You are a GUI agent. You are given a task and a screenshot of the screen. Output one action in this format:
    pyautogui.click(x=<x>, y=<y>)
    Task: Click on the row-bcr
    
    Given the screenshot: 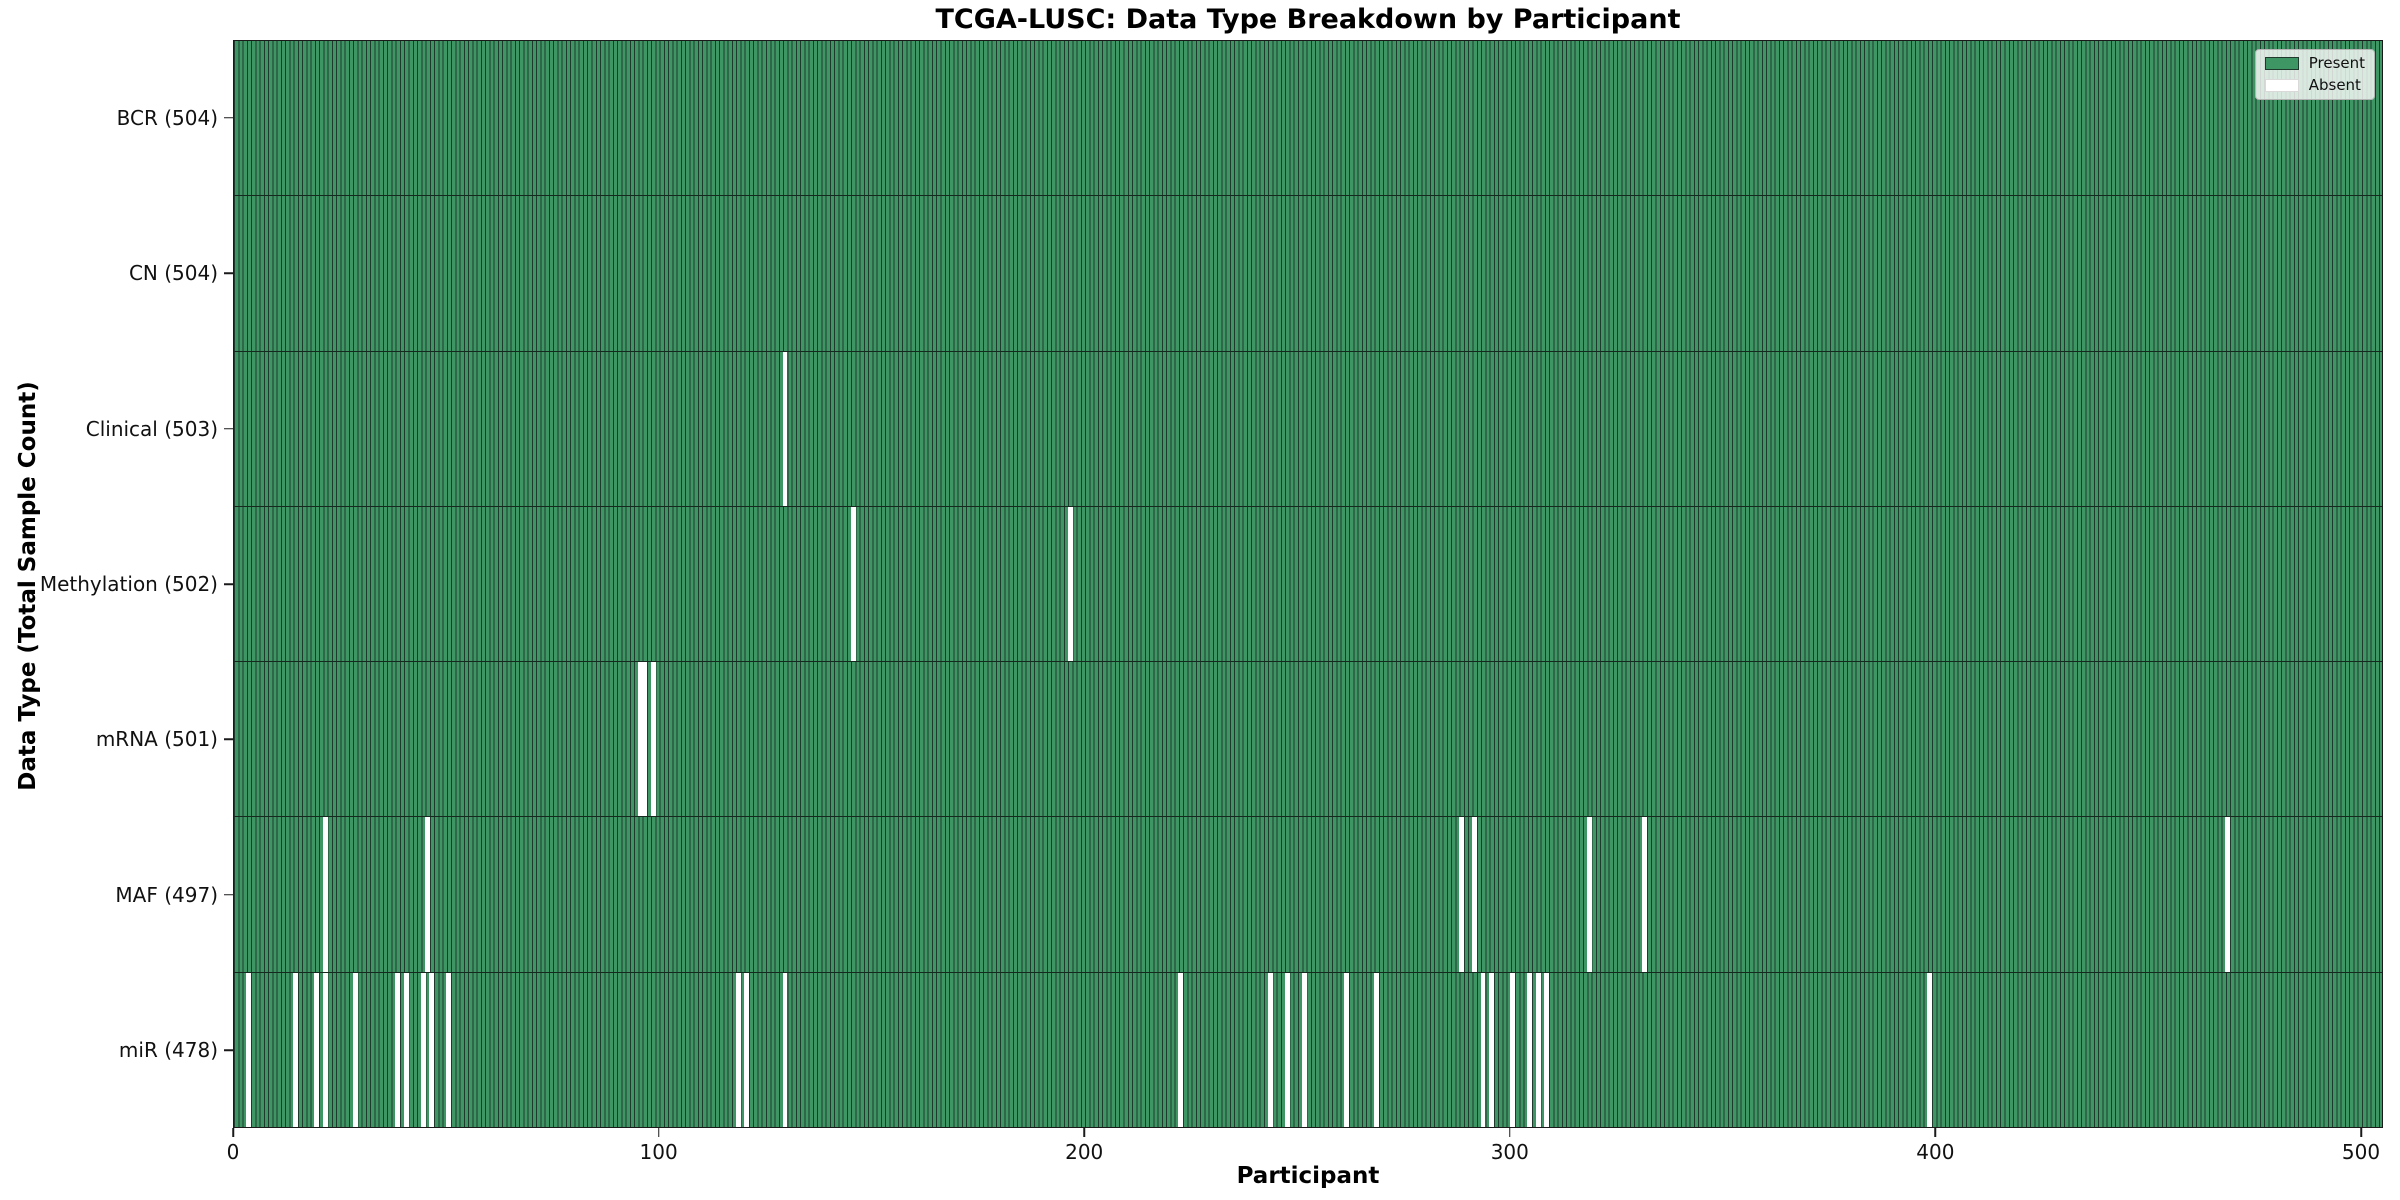 What is the action you would take?
    pyautogui.click(x=1308, y=119)
    